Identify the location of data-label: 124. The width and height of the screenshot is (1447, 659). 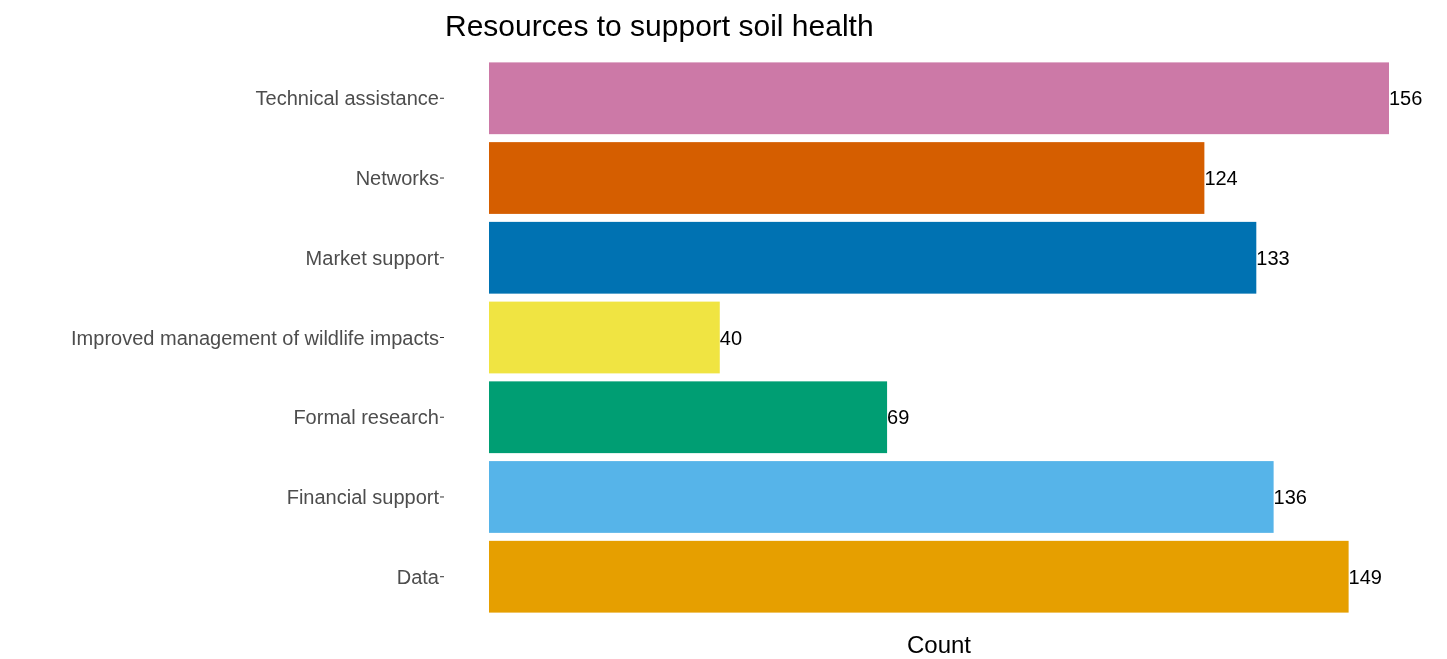
(1221, 178).